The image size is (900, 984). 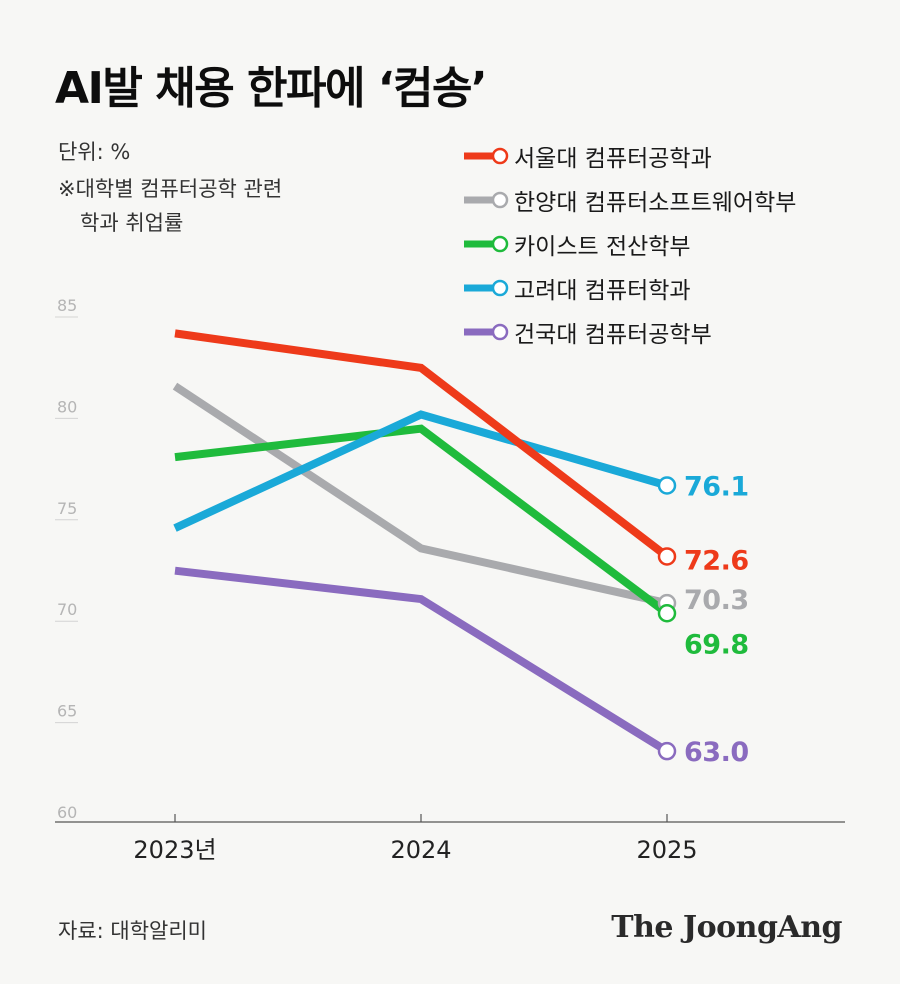 I want to click on legend-item: 서울대 컴퓨터공학과, so click(x=629, y=156).